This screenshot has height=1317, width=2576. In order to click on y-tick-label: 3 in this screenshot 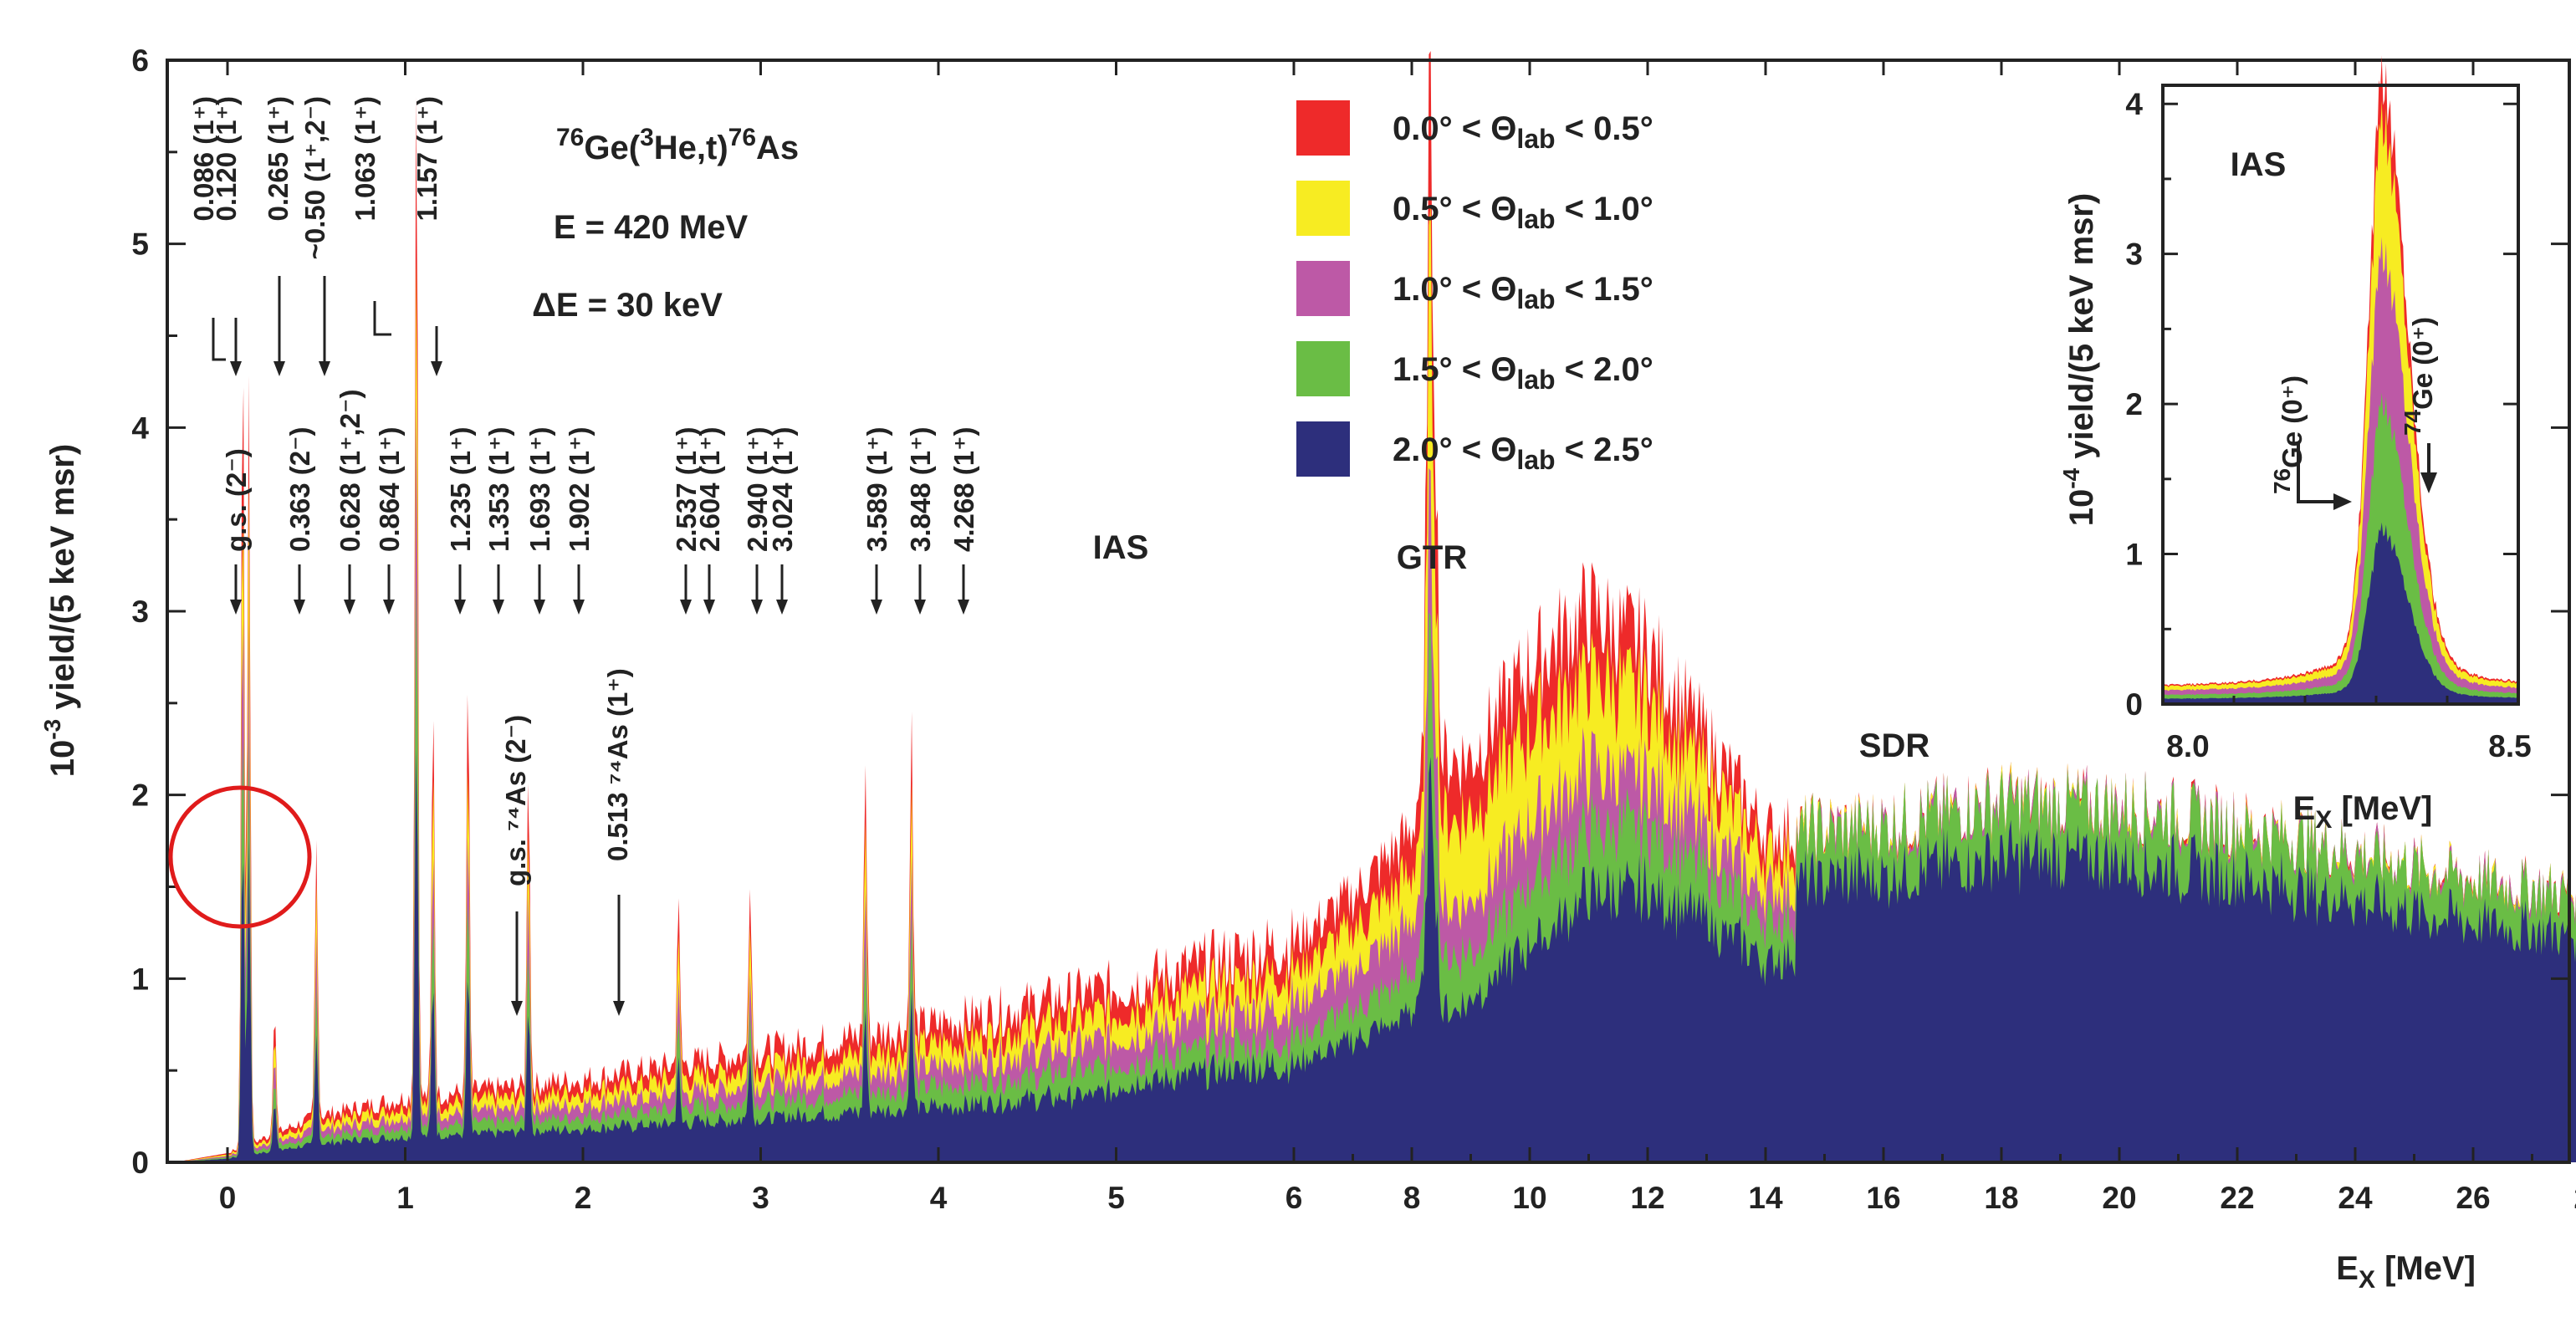, I will do `click(140, 612)`.